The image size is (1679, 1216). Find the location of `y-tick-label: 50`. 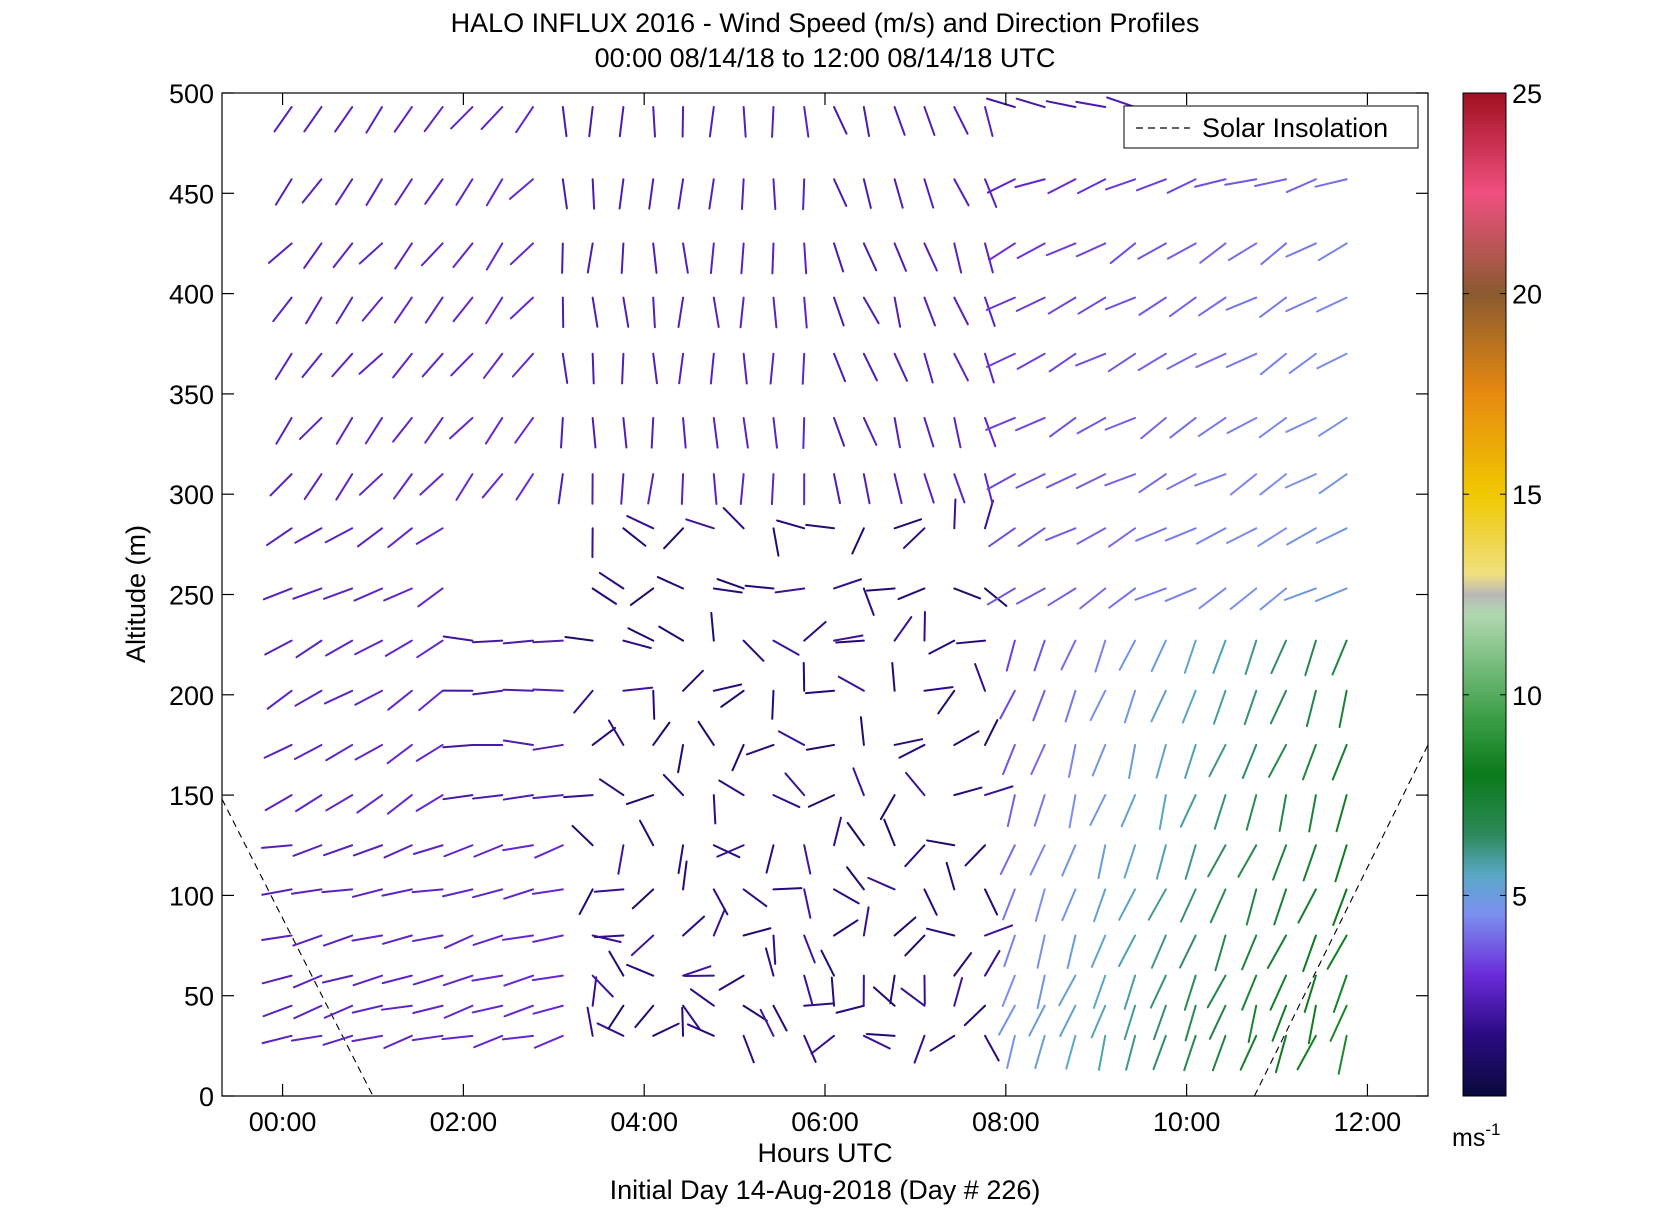

y-tick-label: 50 is located at coordinates (199, 997).